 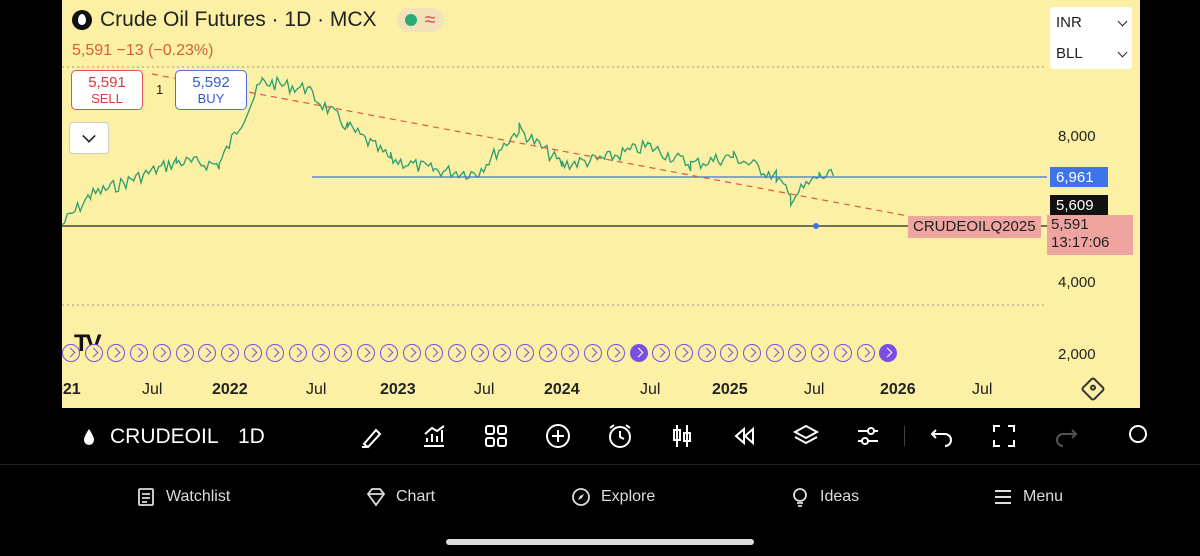 I want to click on alarm-clock-icon, so click(x=620, y=436).